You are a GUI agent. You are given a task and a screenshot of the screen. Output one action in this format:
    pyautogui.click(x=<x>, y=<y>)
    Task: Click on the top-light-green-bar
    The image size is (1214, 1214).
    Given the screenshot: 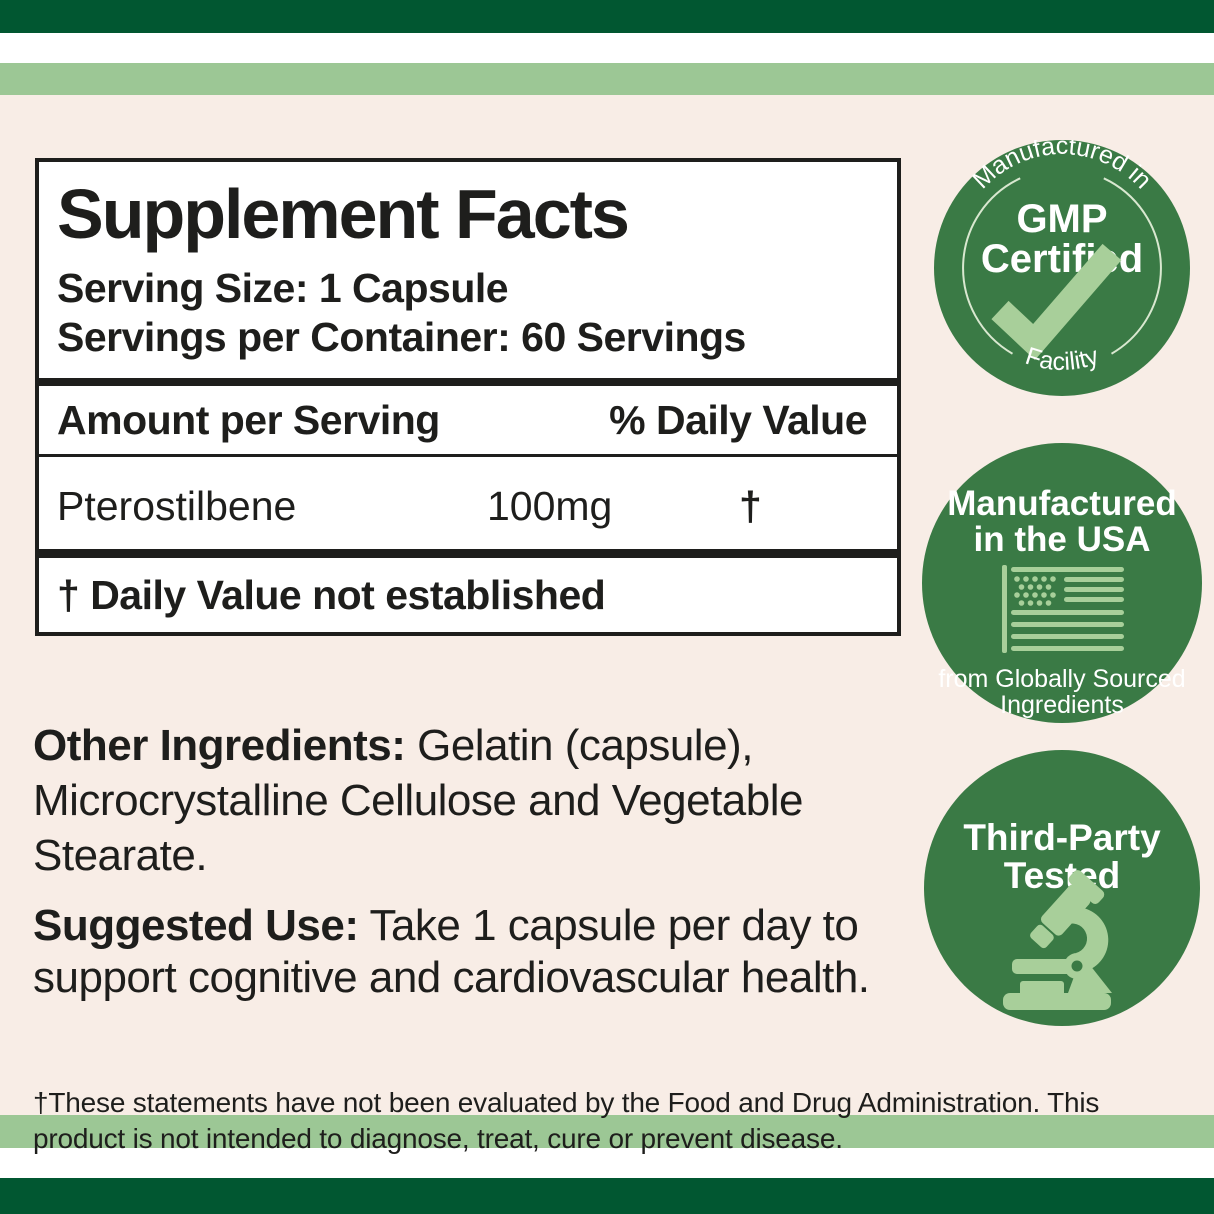 What is the action you would take?
    pyautogui.click(x=607, y=79)
    